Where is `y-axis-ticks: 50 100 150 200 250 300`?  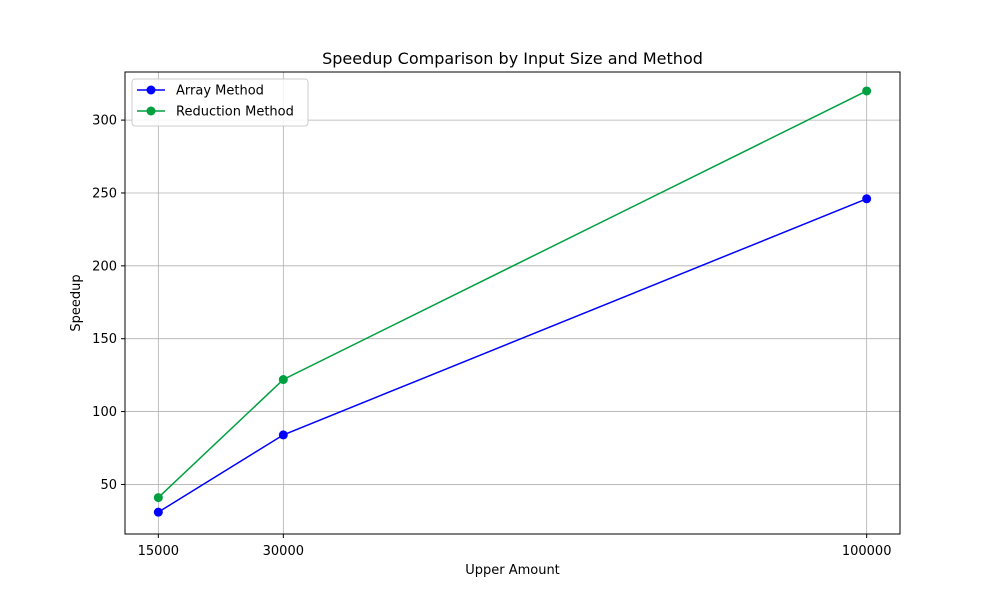
y-axis-ticks: 50 100 150 200 250 300 is located at coordinates (108, 303).